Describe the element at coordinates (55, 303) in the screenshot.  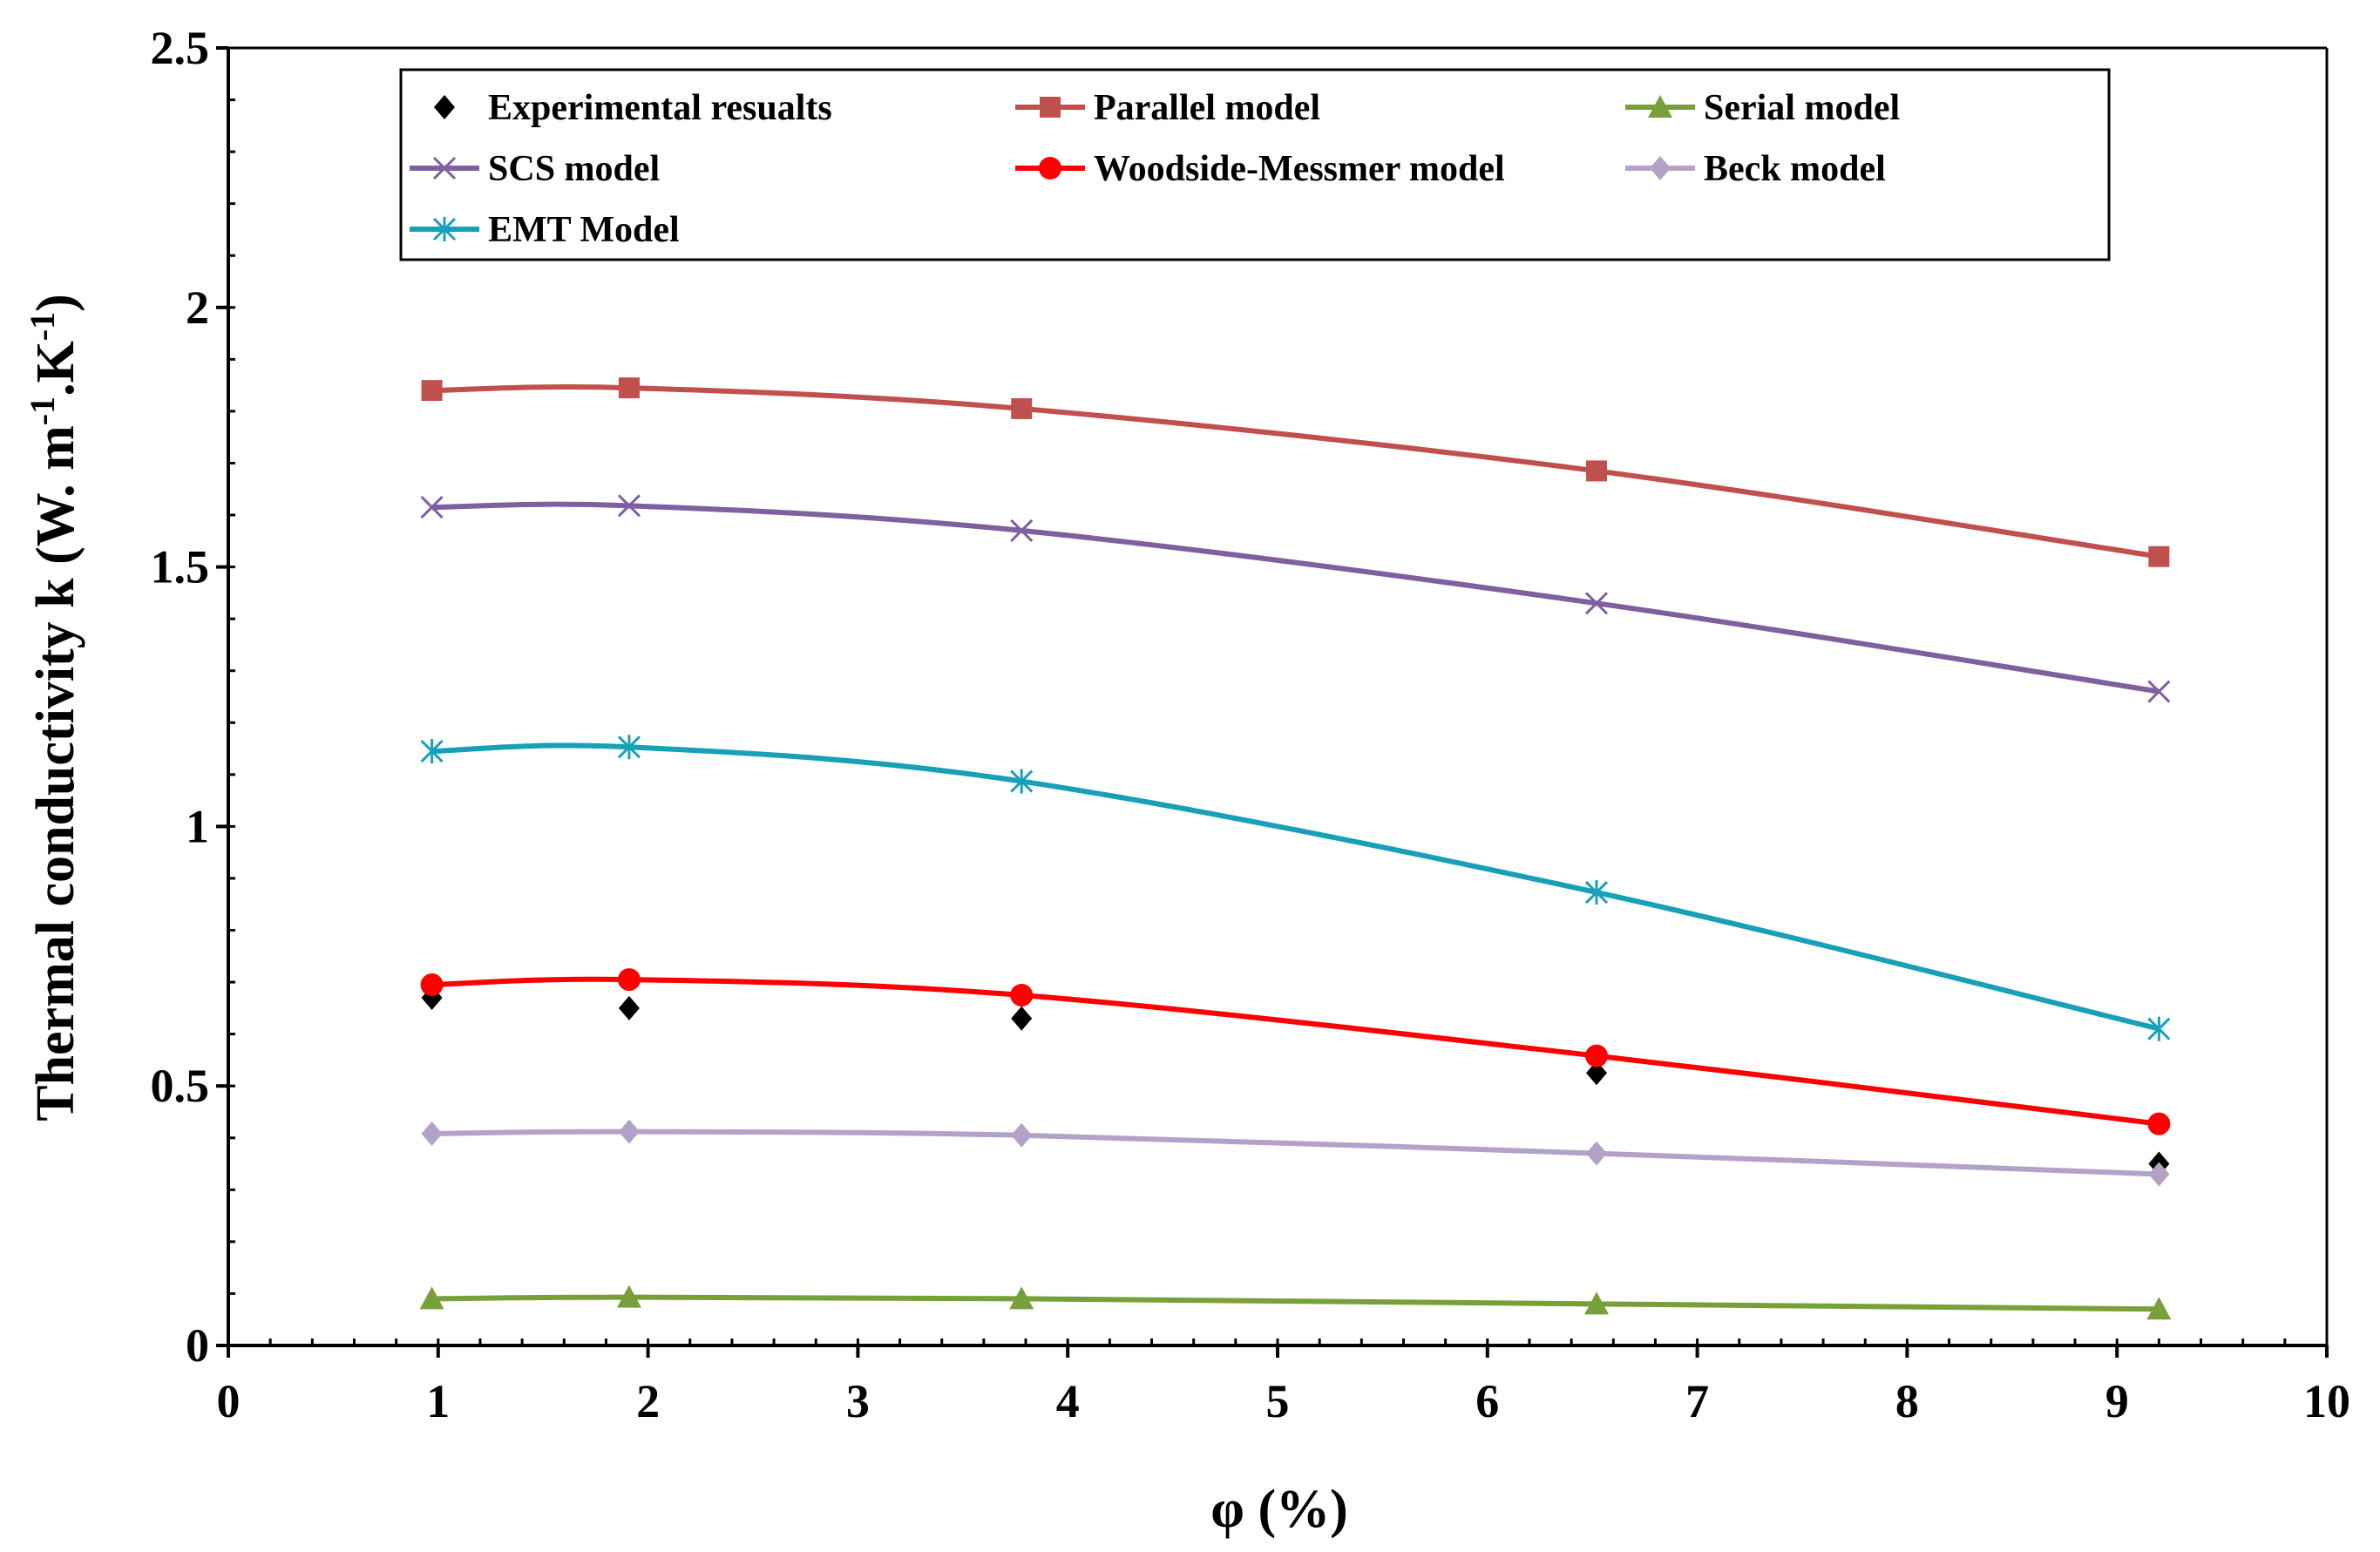
I see `y-axis-title-end: )` at that location.